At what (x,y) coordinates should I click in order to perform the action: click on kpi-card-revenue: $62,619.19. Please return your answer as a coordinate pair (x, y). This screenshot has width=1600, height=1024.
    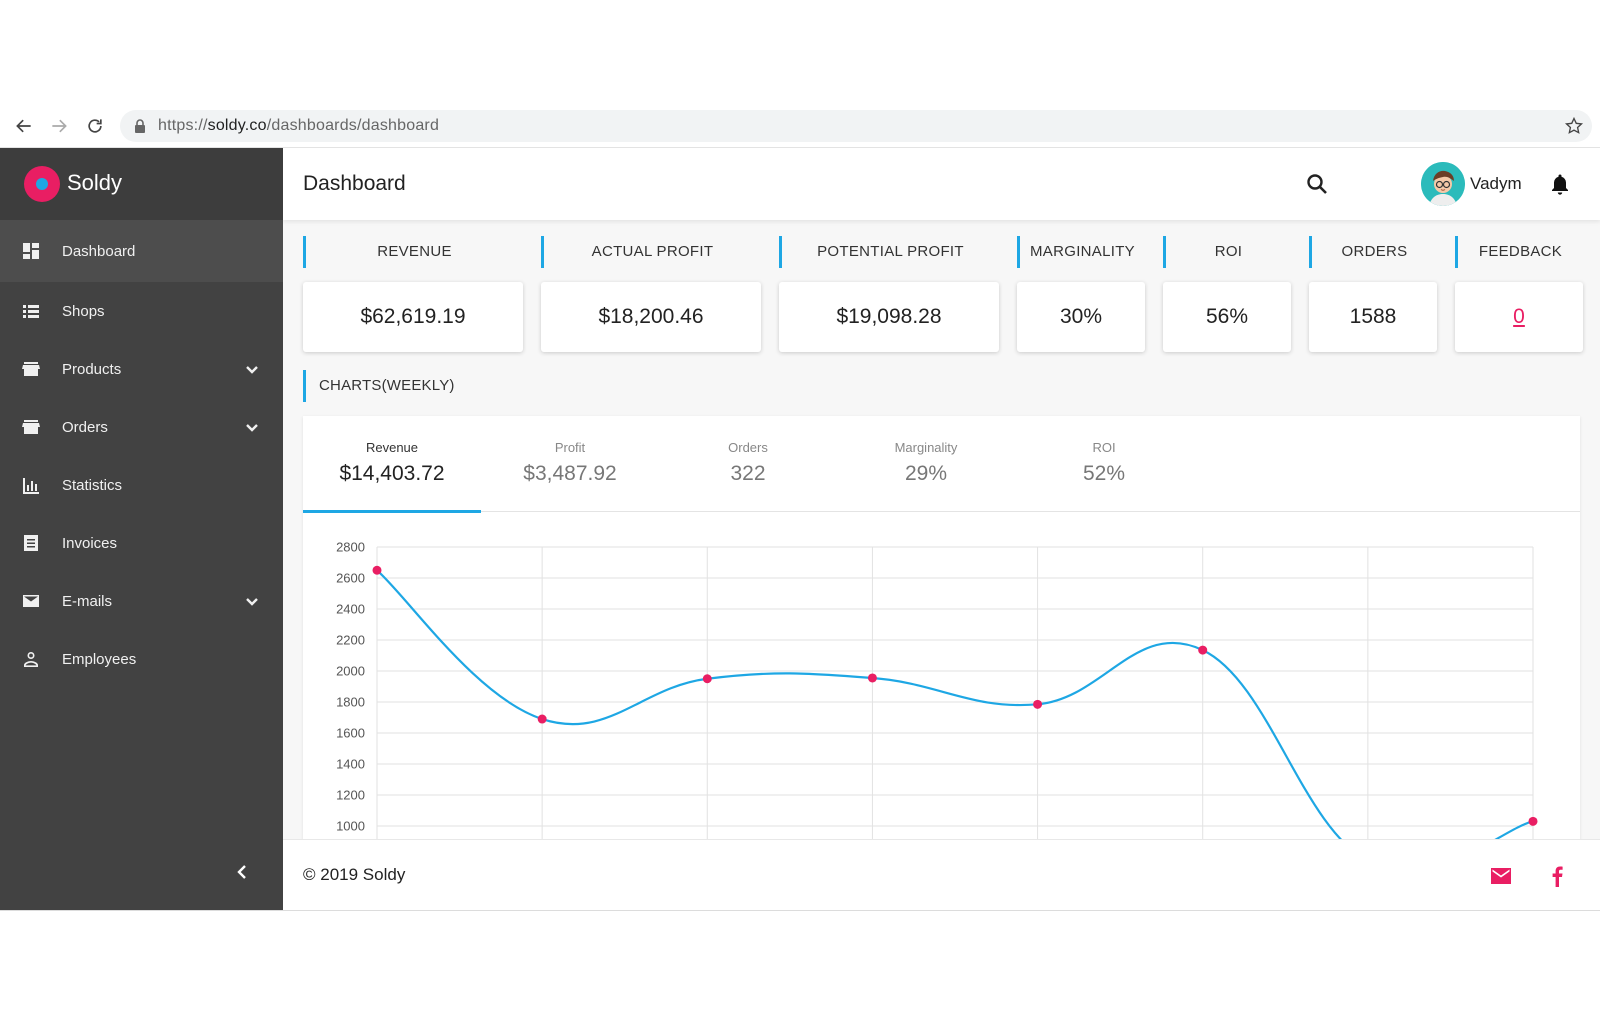
    Looking at the image, I should click on (413, 317).